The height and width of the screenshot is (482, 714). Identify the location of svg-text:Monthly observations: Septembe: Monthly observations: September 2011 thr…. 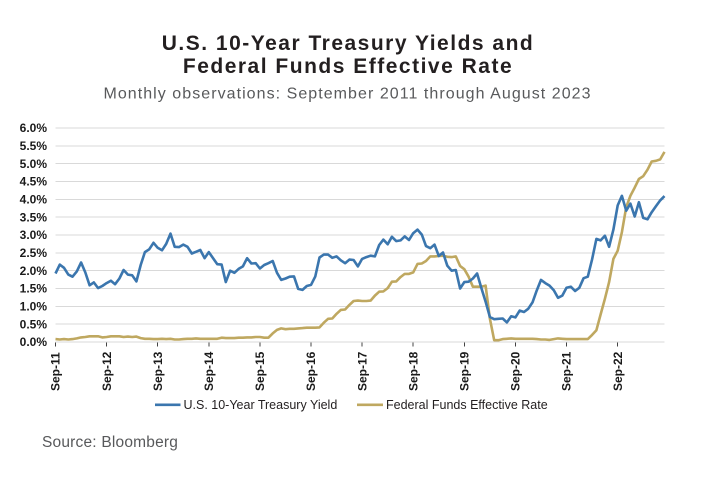
(347, 94).